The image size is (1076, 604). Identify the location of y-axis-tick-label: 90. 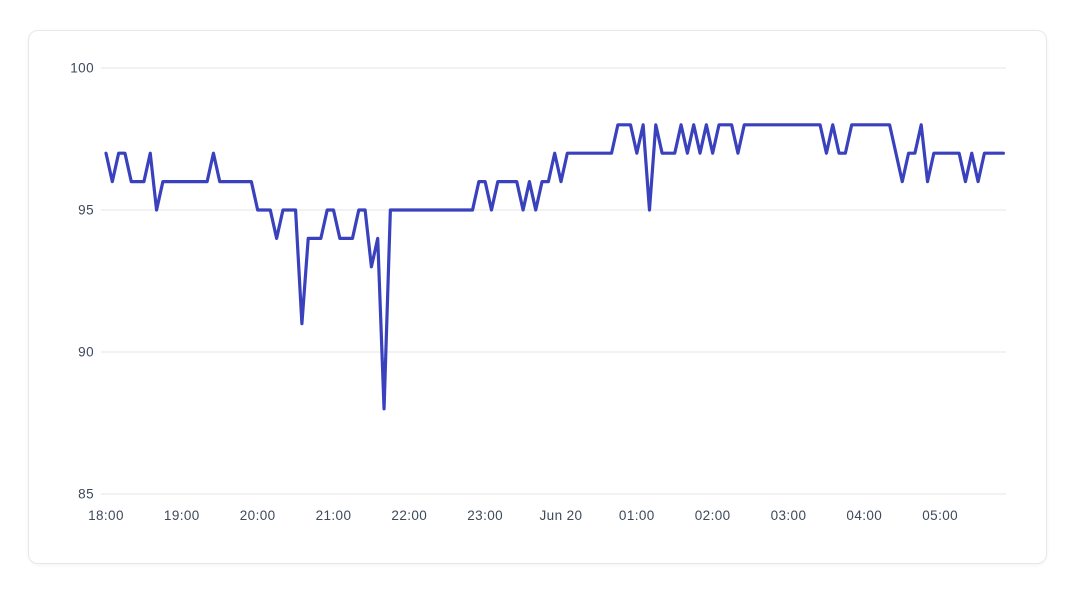
(86, 352).